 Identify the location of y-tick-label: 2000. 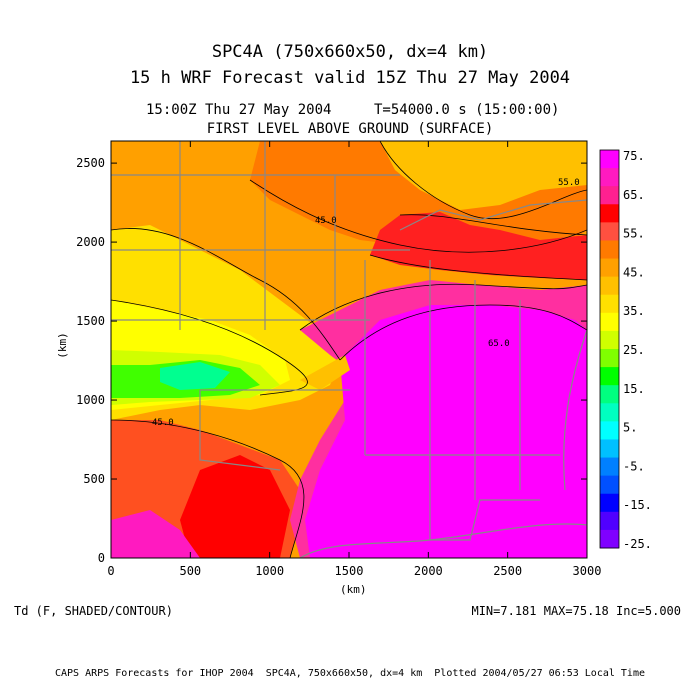
(90, 242).